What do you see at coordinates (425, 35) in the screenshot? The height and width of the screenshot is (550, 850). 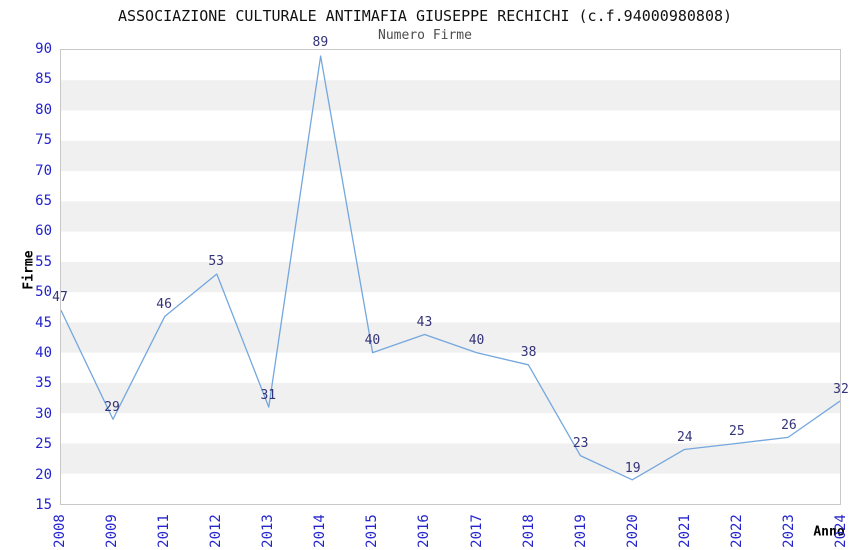 I see `chart-subtitle: Numero Firme` at bounding box center [425, 35].